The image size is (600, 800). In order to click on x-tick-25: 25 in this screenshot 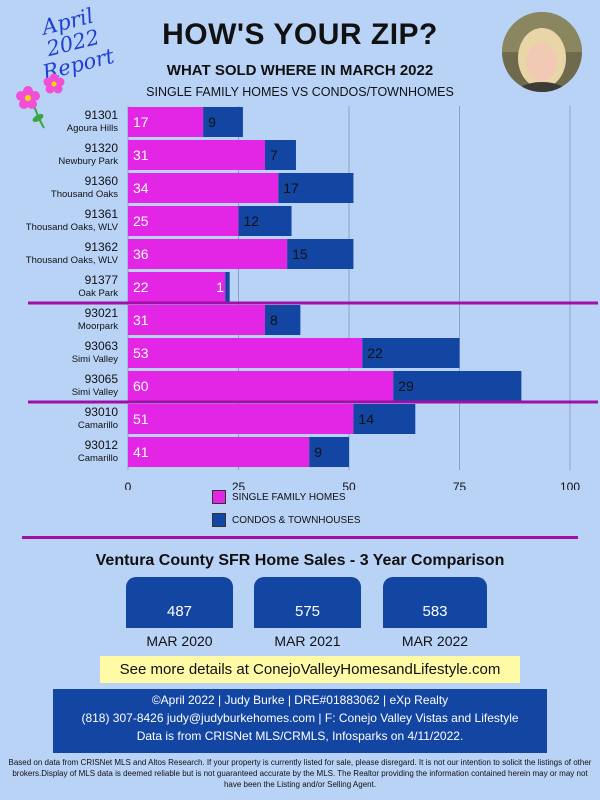, I will do `click(239, 485)`.